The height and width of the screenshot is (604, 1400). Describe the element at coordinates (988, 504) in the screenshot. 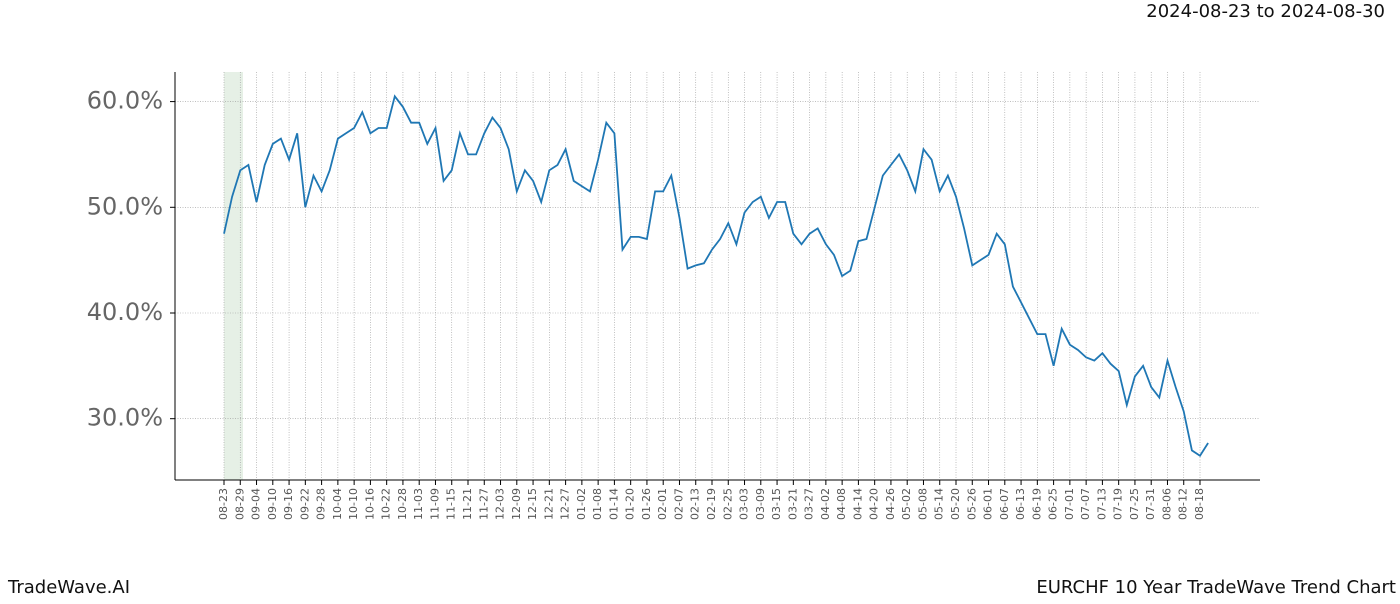

I see `x-tick-label: 06-01` at that location.